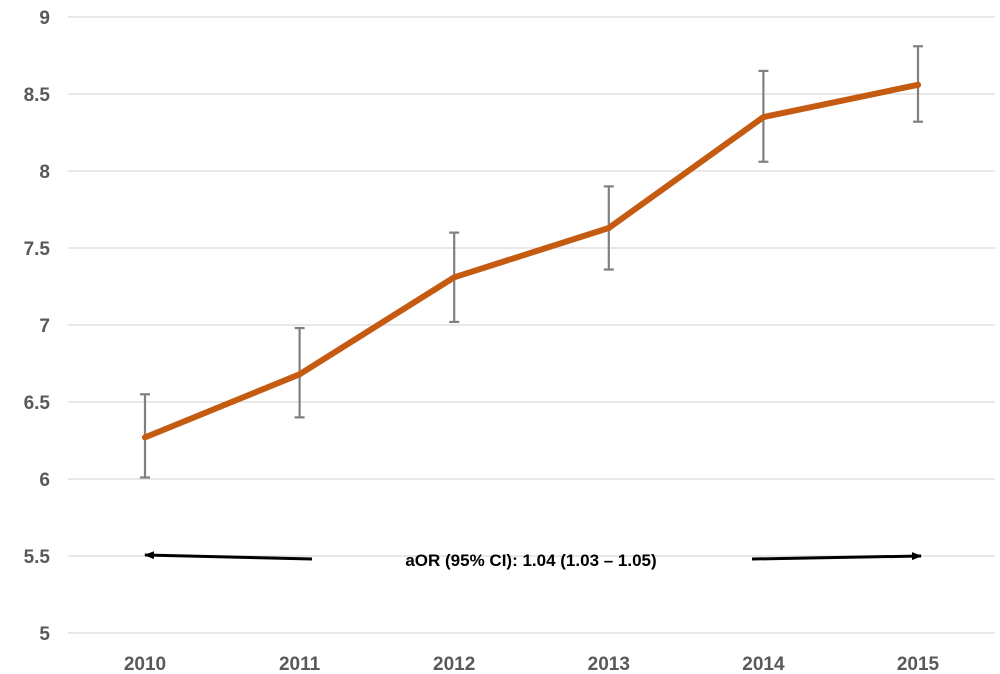 This screenshot has height=674, width=1000. Describe the element at coordinates (44, 172) in the screenshot. I see `y-tick-label: 8` at that location.